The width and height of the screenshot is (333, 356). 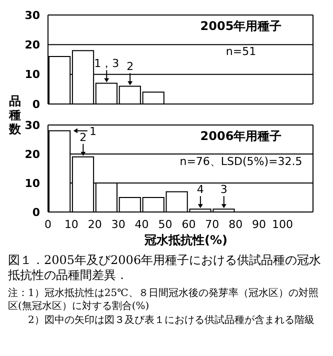 What do you see at coordinates (241, 52) in the screenshot?
I see `text: n=51` at bounding box center [241, 52].